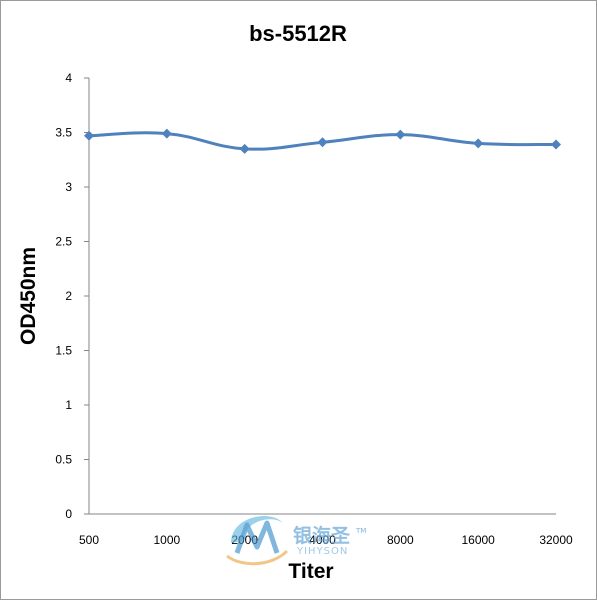 The image size is (597, 600). I want to click on watermark-text: 银海圣, so click(322, 535).